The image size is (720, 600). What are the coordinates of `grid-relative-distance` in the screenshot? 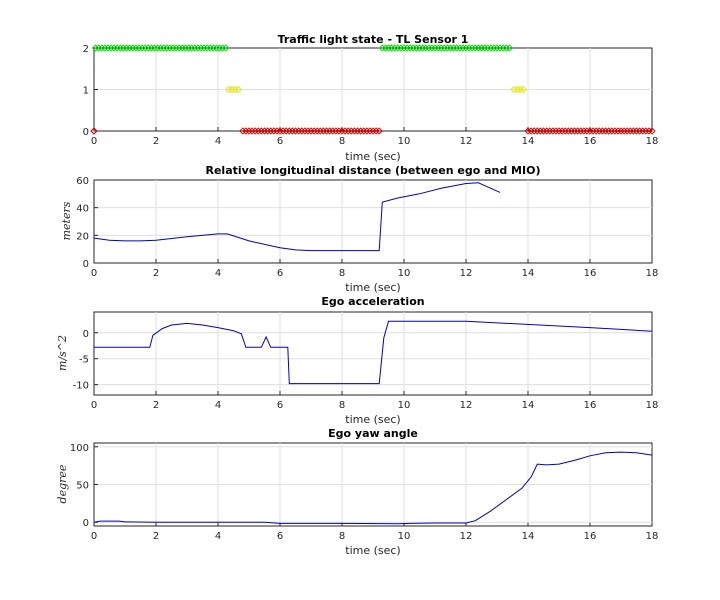 It's located at (373, 221).